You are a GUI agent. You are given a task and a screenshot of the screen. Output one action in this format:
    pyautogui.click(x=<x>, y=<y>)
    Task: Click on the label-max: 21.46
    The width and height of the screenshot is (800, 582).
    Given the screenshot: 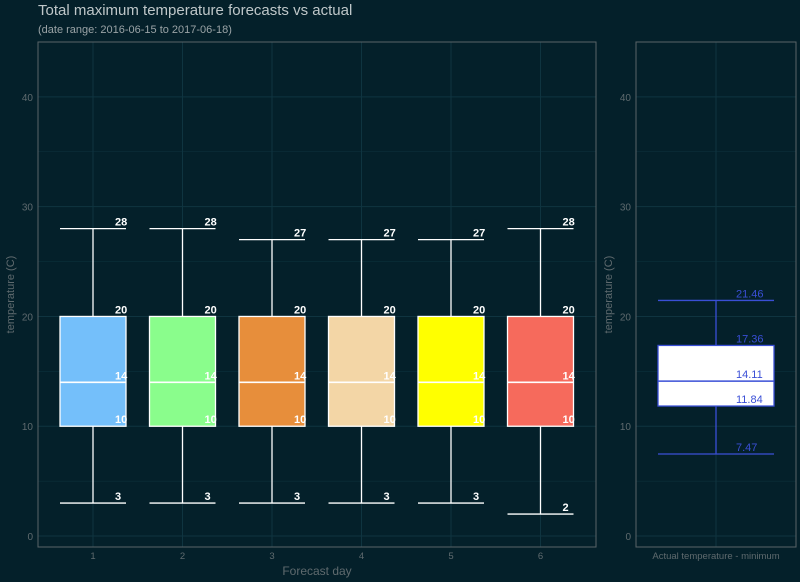 What is the action you would take?
    pyautogui.click(x=750, y=294)
    